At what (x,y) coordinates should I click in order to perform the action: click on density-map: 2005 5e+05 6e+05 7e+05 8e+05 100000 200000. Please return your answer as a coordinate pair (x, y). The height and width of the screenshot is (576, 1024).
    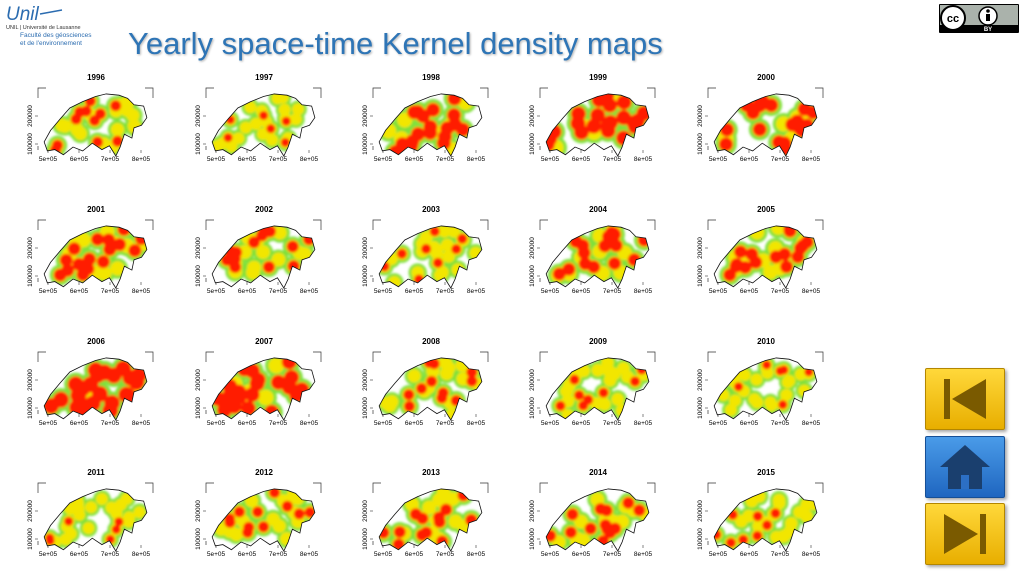
    Looking at the image, I should click on (760, 250).